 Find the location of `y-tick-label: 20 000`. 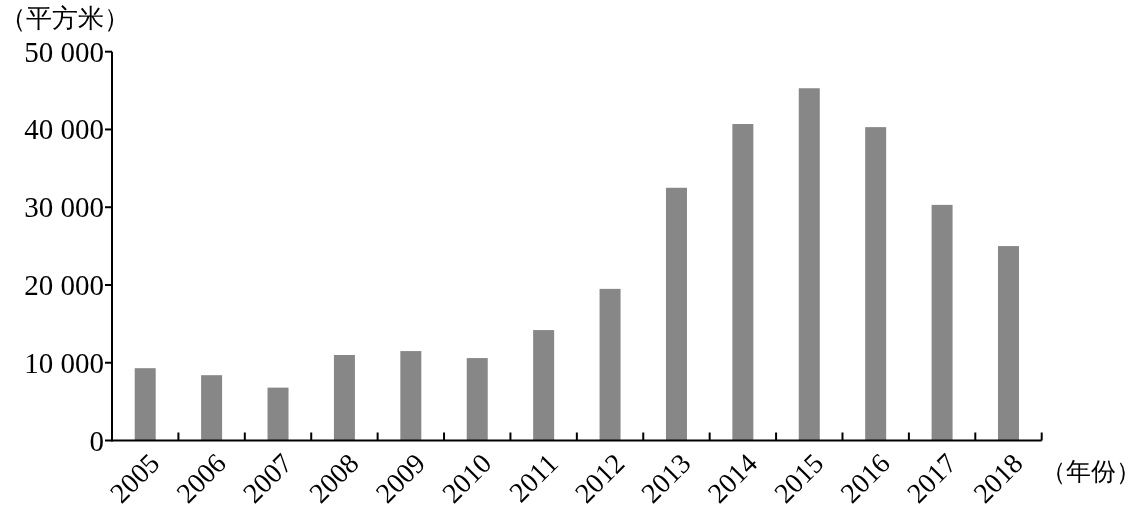

y-tick-label: 20 000 is located at coordinates (64, 284).